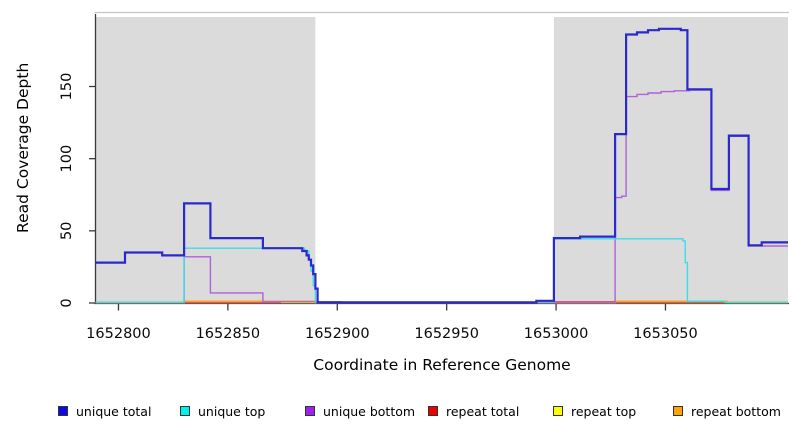 This screenshot has height=432, width=792. Describe the element at coordinates (67, 302) in the screenshot. I see `y-tick-label: 0` at that location.